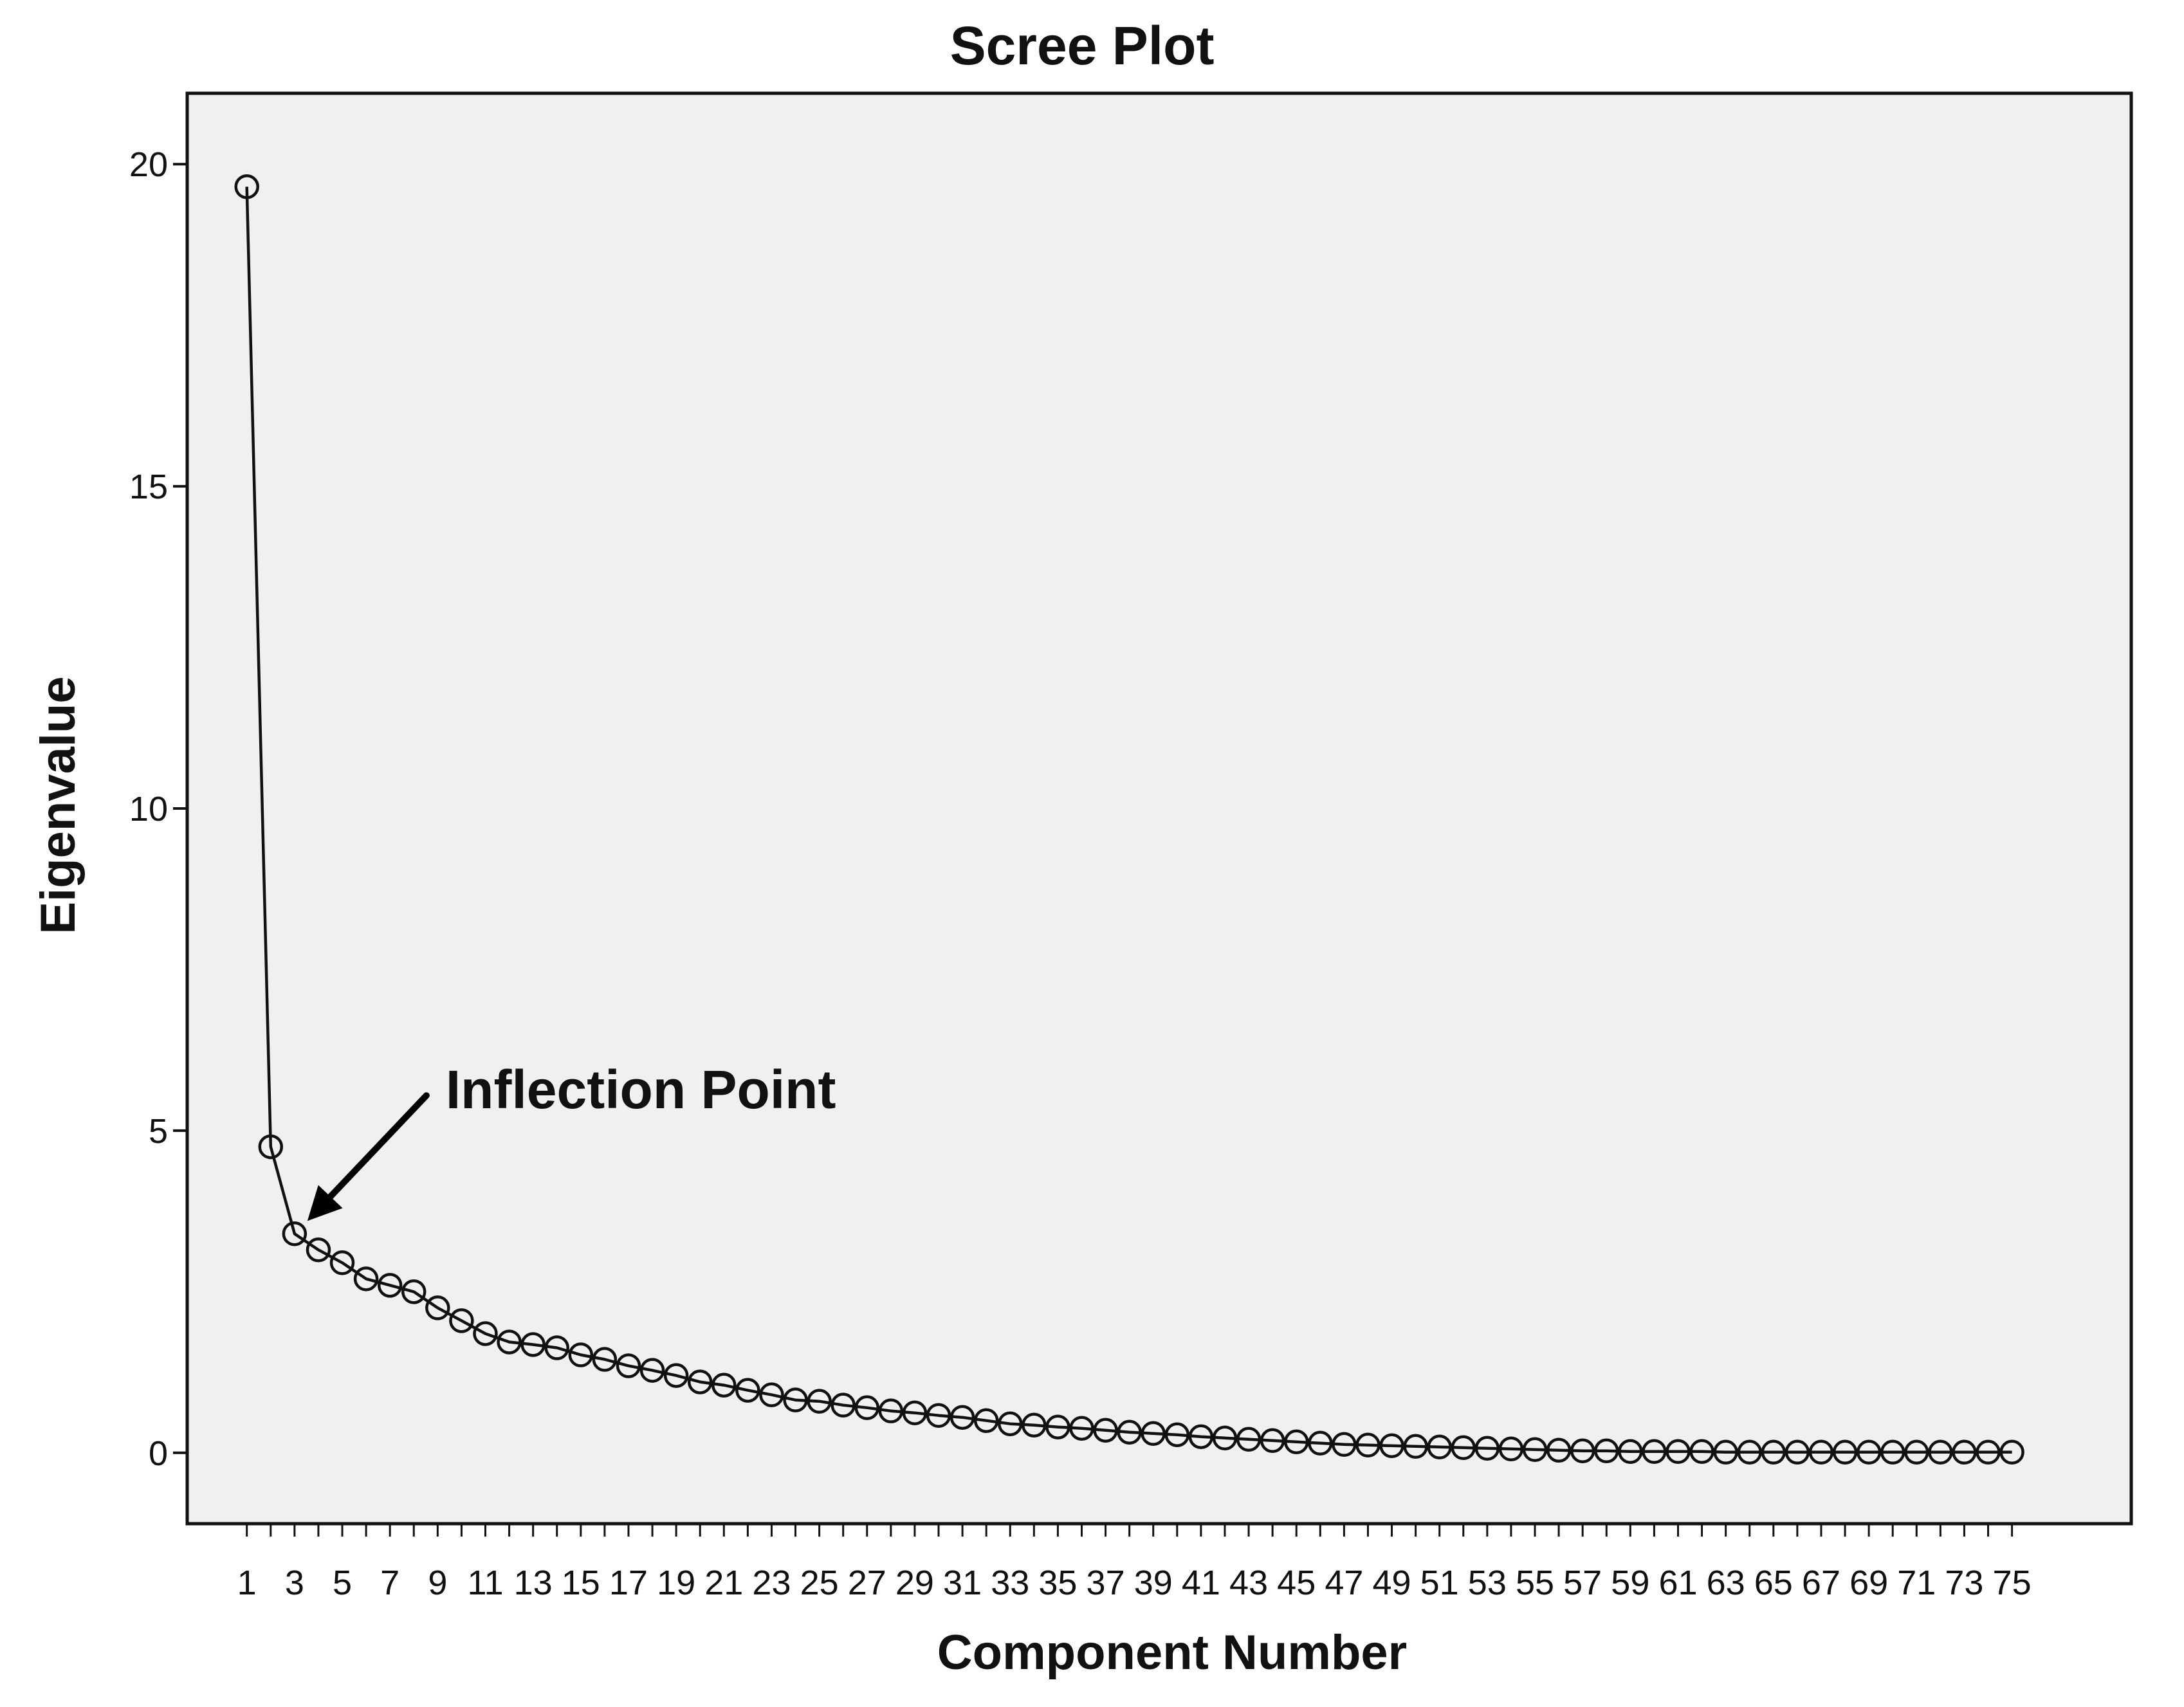  What do you see at coordinates (1296, 1583) in the screenshot?
I see `x-tick-label: 45` at bounding box center [1296, 1583].